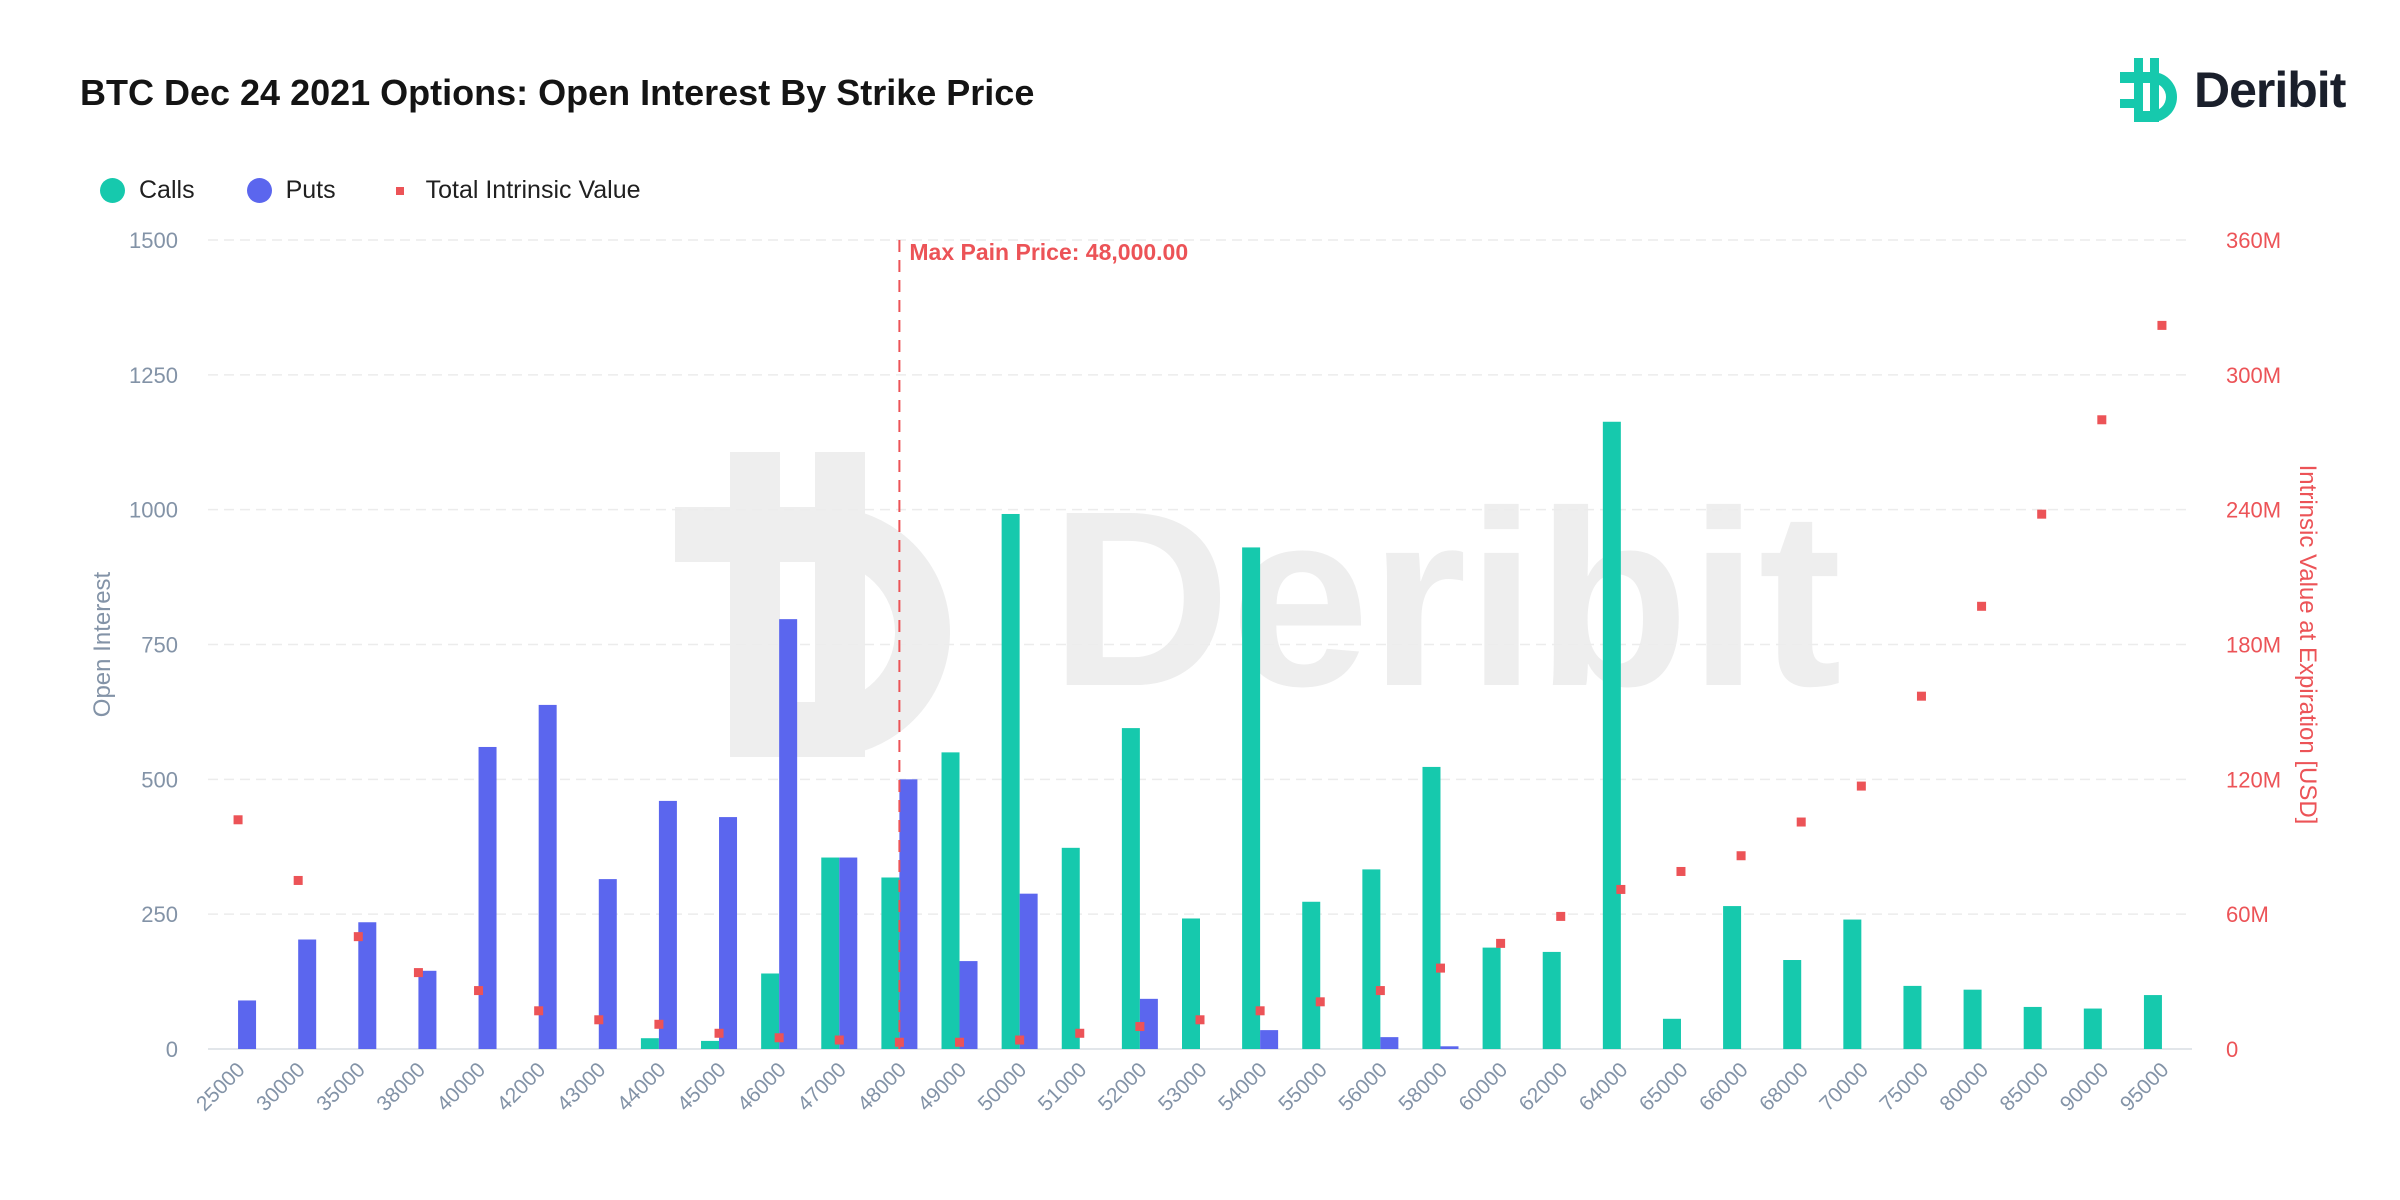 The height and width of the screenshot is (1200, 2400). Describe the element at coordinates (2233, 90) in the screenshot. I see `brand-logo: Deribit` at that location.